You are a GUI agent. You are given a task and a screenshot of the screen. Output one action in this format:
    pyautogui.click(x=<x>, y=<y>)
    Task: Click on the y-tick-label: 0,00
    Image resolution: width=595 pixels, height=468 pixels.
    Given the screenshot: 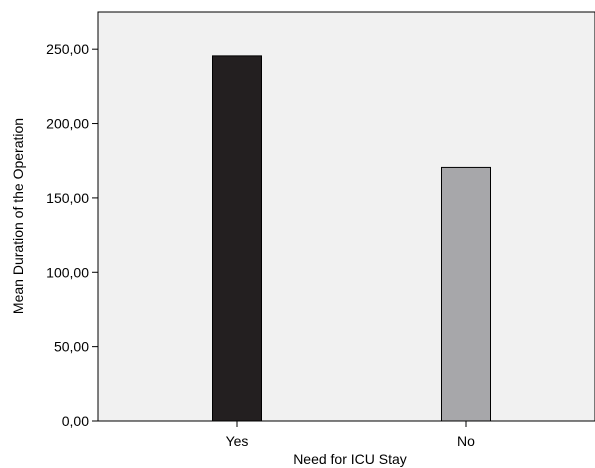 What is the action you would take?
    pyautogui.click(x=75, y=421)
    